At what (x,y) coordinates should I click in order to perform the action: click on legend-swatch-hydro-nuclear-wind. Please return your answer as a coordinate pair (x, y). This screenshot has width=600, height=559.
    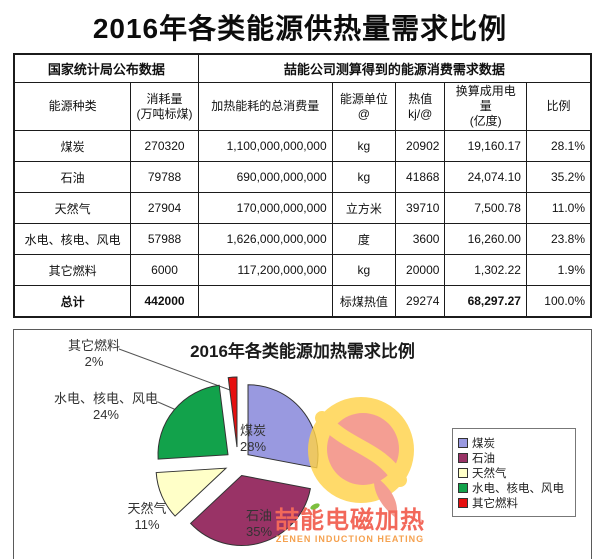
    Looking at the image, I should click on (463, 487).